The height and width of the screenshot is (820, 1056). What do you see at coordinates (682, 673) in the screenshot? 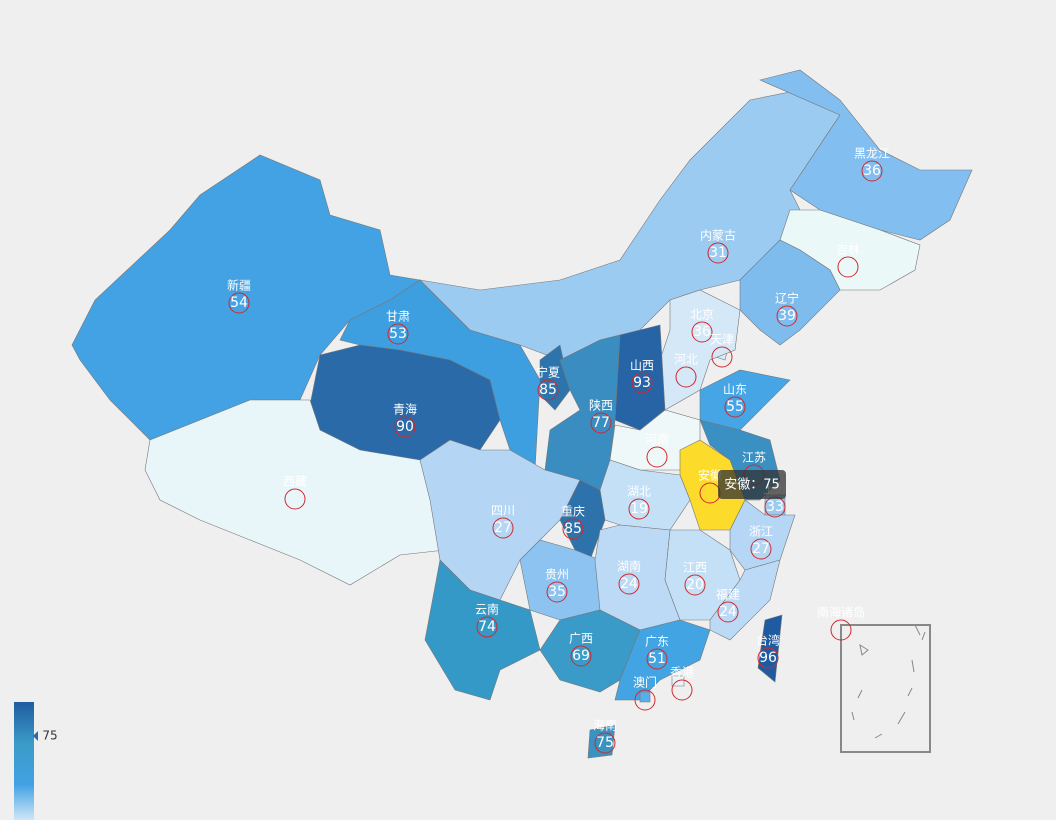
I see `province-name: 香港` at bounding box center [682, 673].